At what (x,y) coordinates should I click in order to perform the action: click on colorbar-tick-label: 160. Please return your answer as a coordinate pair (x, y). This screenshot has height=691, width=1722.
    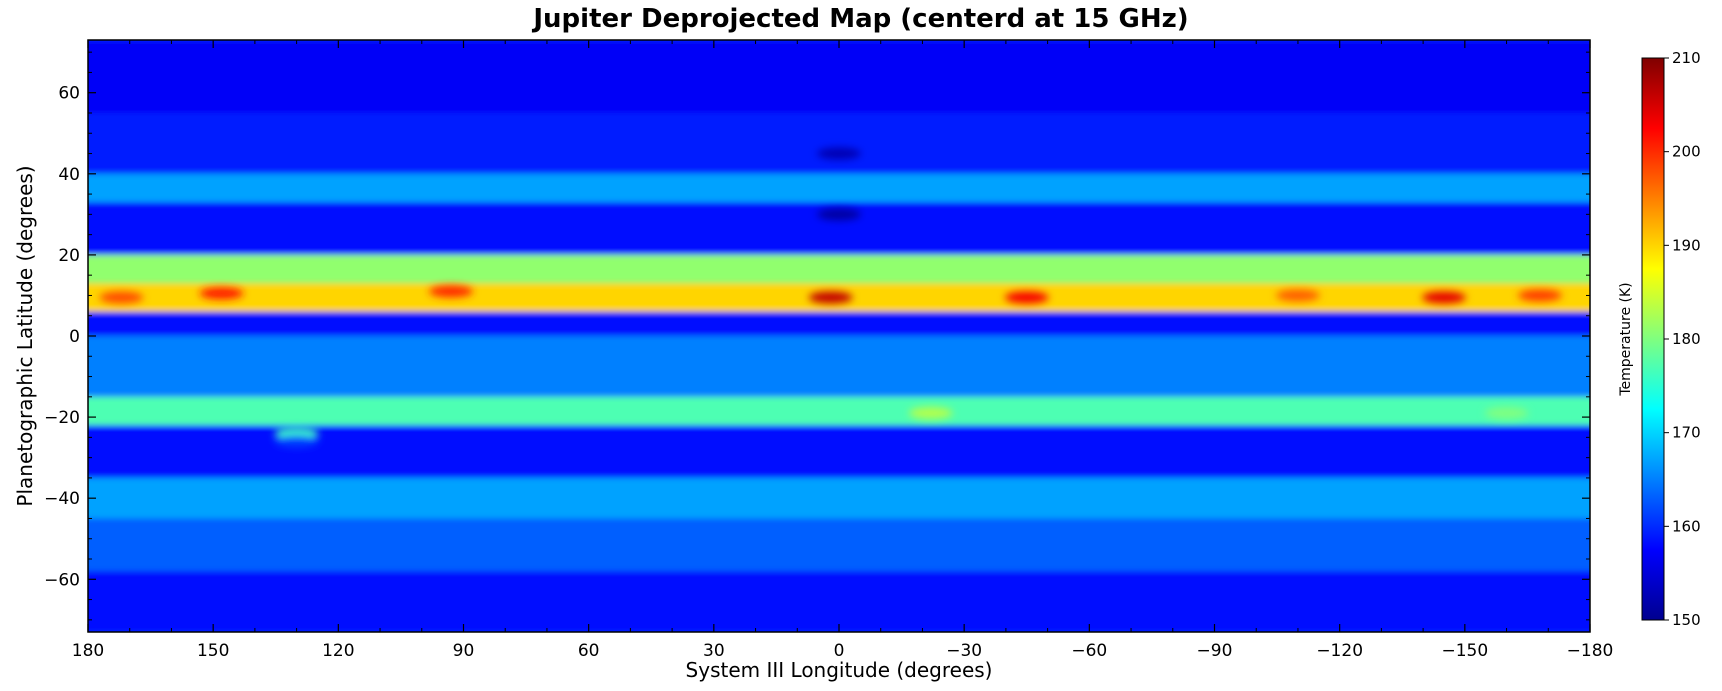
    Looking at the image, I should click on (1686, 526).